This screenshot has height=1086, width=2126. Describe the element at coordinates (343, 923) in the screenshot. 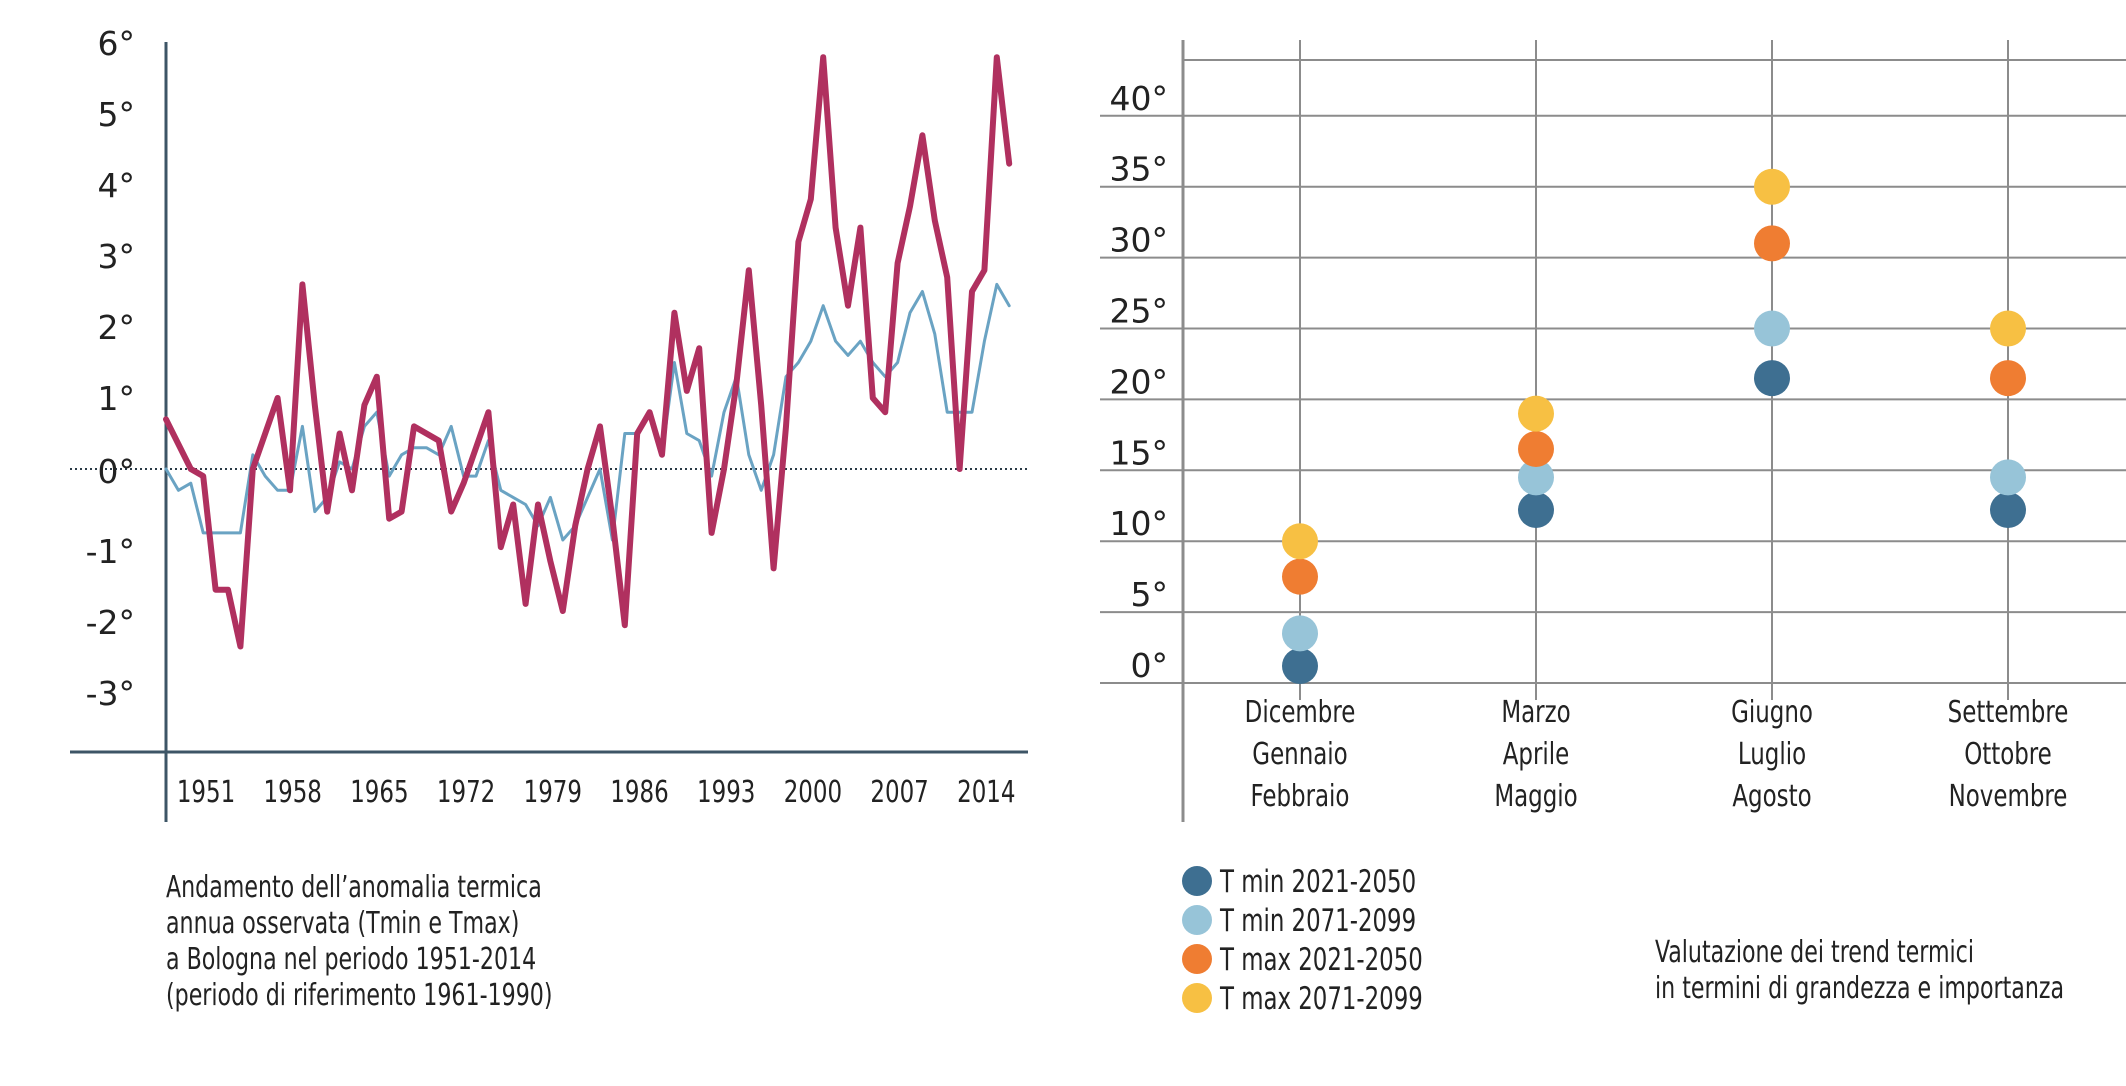

I see `left-caption-line: annua osservata (Tmin e Tmax)` at that location.